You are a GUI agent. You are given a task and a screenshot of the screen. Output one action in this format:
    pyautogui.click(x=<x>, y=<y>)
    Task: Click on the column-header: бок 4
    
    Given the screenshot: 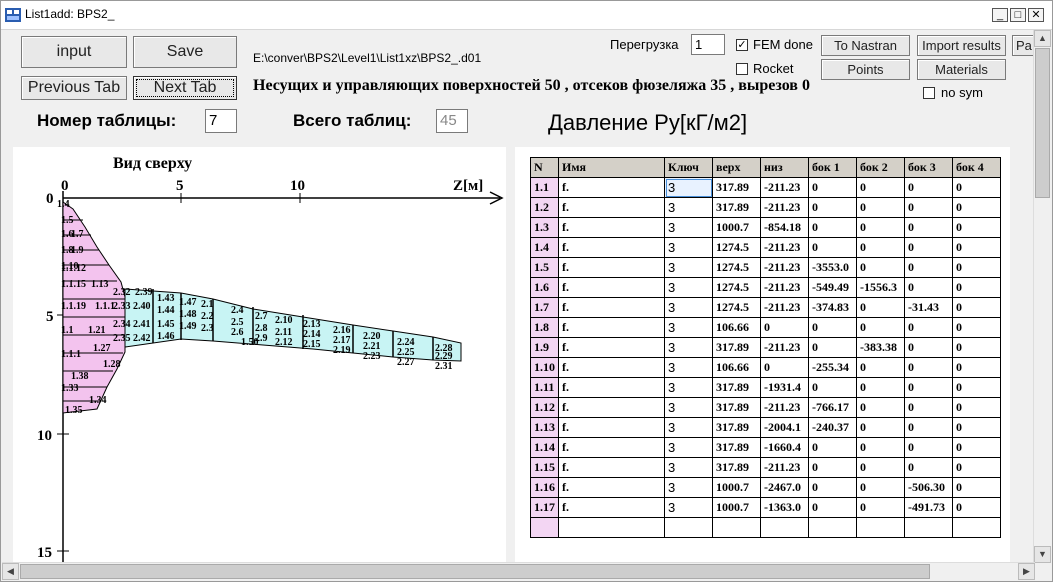 What is the action you would take?
    pyautogui.click(x=976, y=167)
    